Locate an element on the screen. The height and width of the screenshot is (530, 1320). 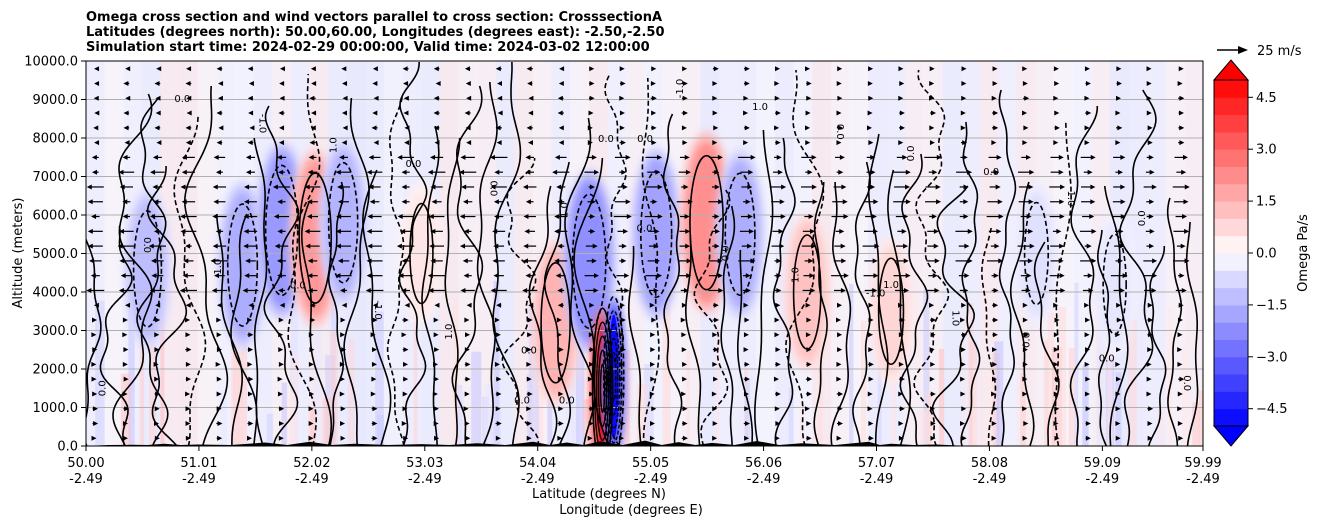
contour-closed-inner is located at coordinates (602, 388).